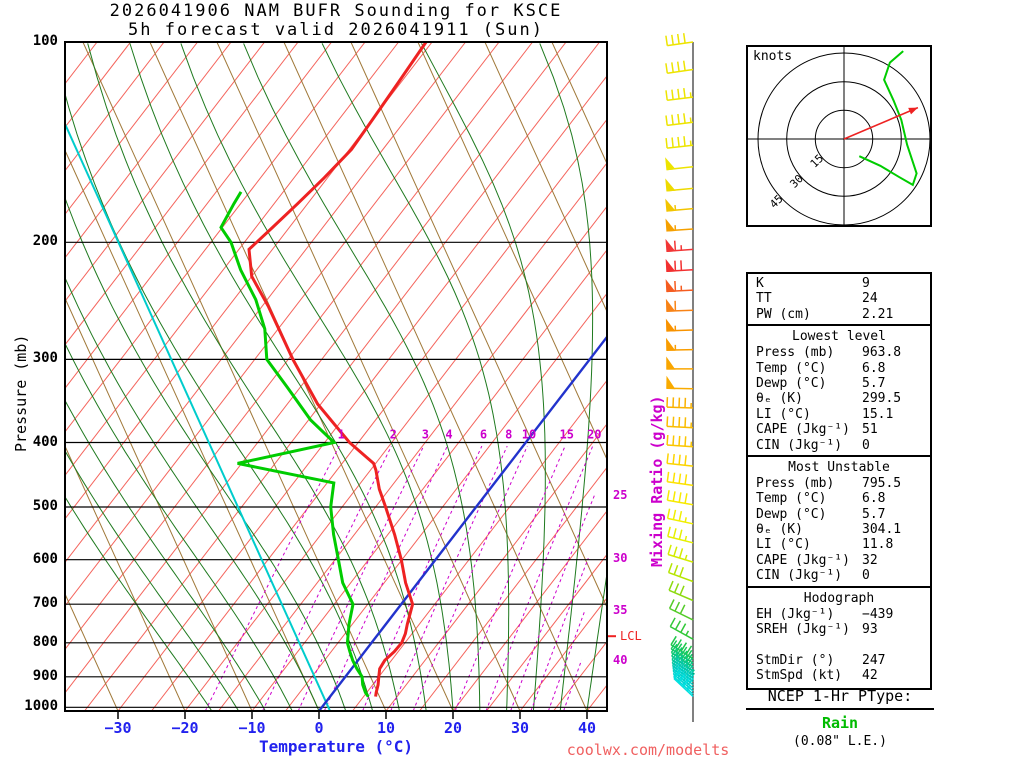 Image resolution: width=1024 pixels, height=768 pixels. I want to click on table-row-value: 9, so click(866, 283).